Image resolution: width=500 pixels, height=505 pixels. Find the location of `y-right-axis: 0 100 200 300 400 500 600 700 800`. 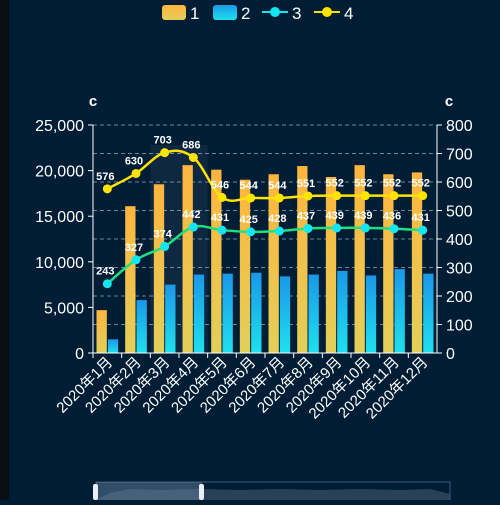

y-right-axis: 0 100 200 300 400 500 600 700 800 is located at coordinates (454, 240).